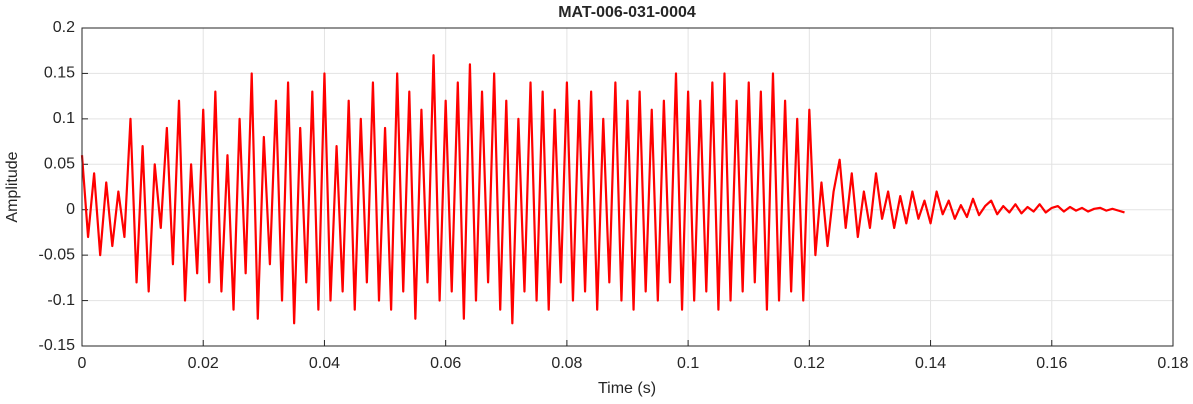  I want to click on chart-title: MAT-006-031-0004, so click(627, 12).